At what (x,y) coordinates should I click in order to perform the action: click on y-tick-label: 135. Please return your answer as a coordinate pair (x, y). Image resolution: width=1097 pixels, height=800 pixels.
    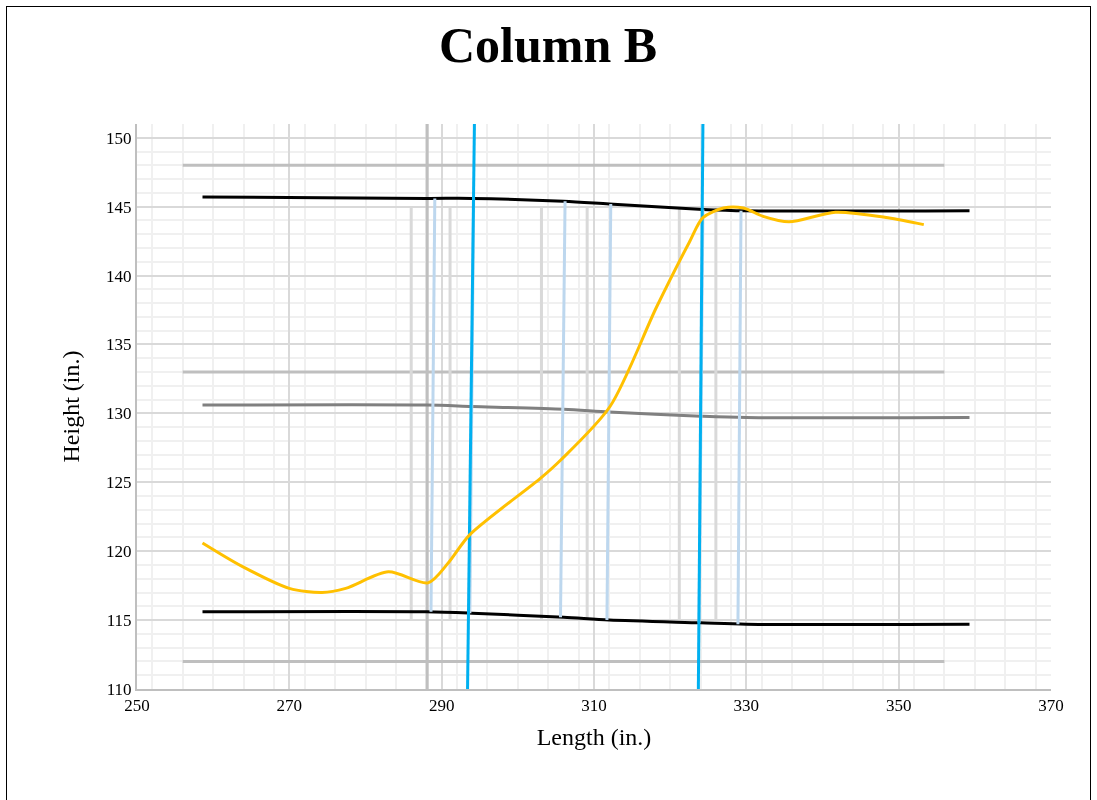
    Looking at the image, I should click on (119, 345).